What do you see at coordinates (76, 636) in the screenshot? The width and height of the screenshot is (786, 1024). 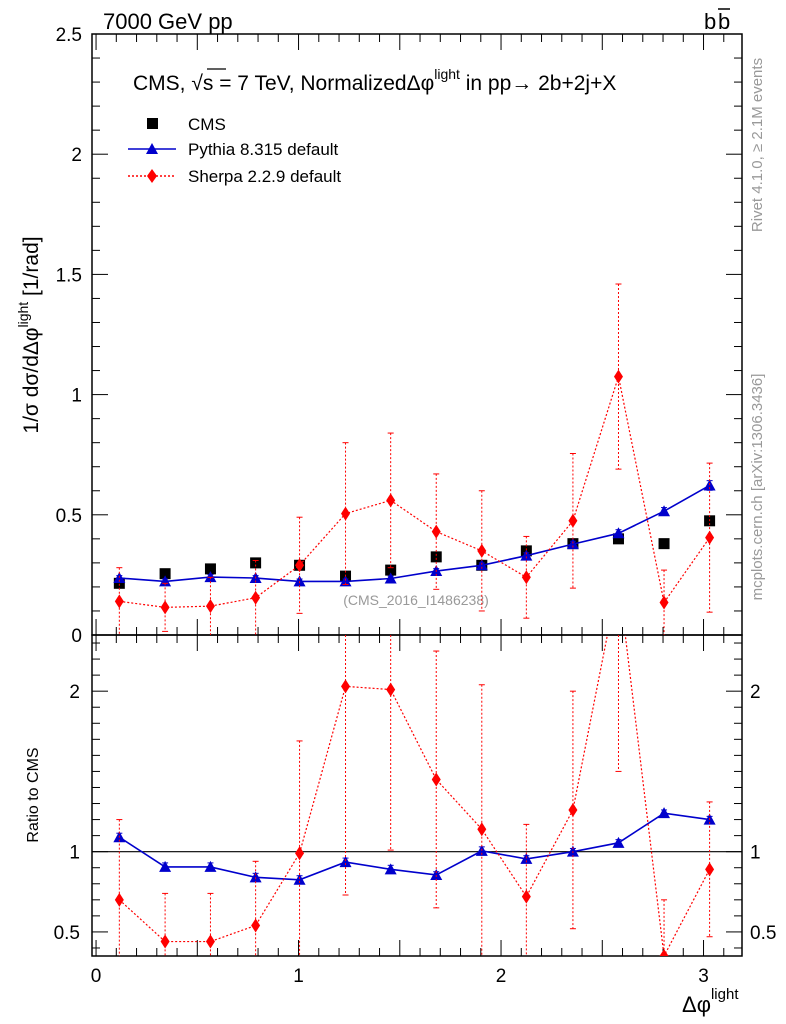 I see `y-tick-label-main: 0` at bounding box center [76, 636].